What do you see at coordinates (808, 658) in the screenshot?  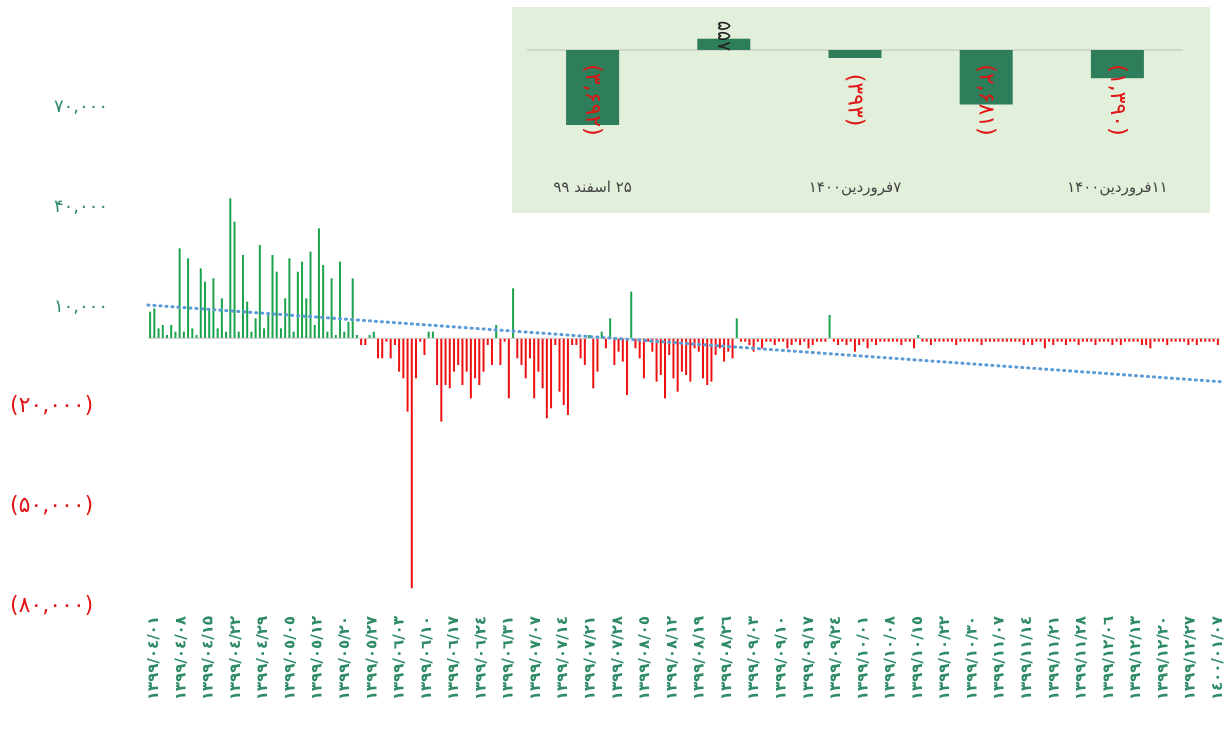 I see `x-tick-label: ۱۳۹۹/۰۹/۱۷` at bounding box center [808, 658].